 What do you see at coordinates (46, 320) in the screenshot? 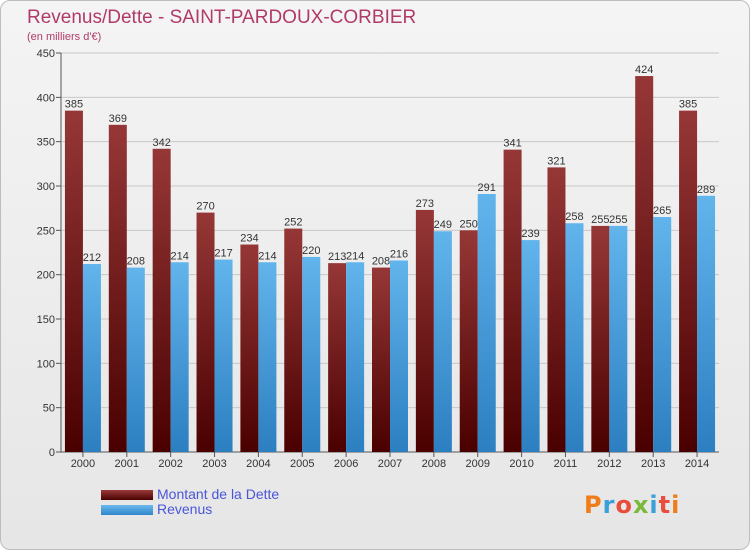
I see `y-tick-label: 150` at bounding box center [46, 320].